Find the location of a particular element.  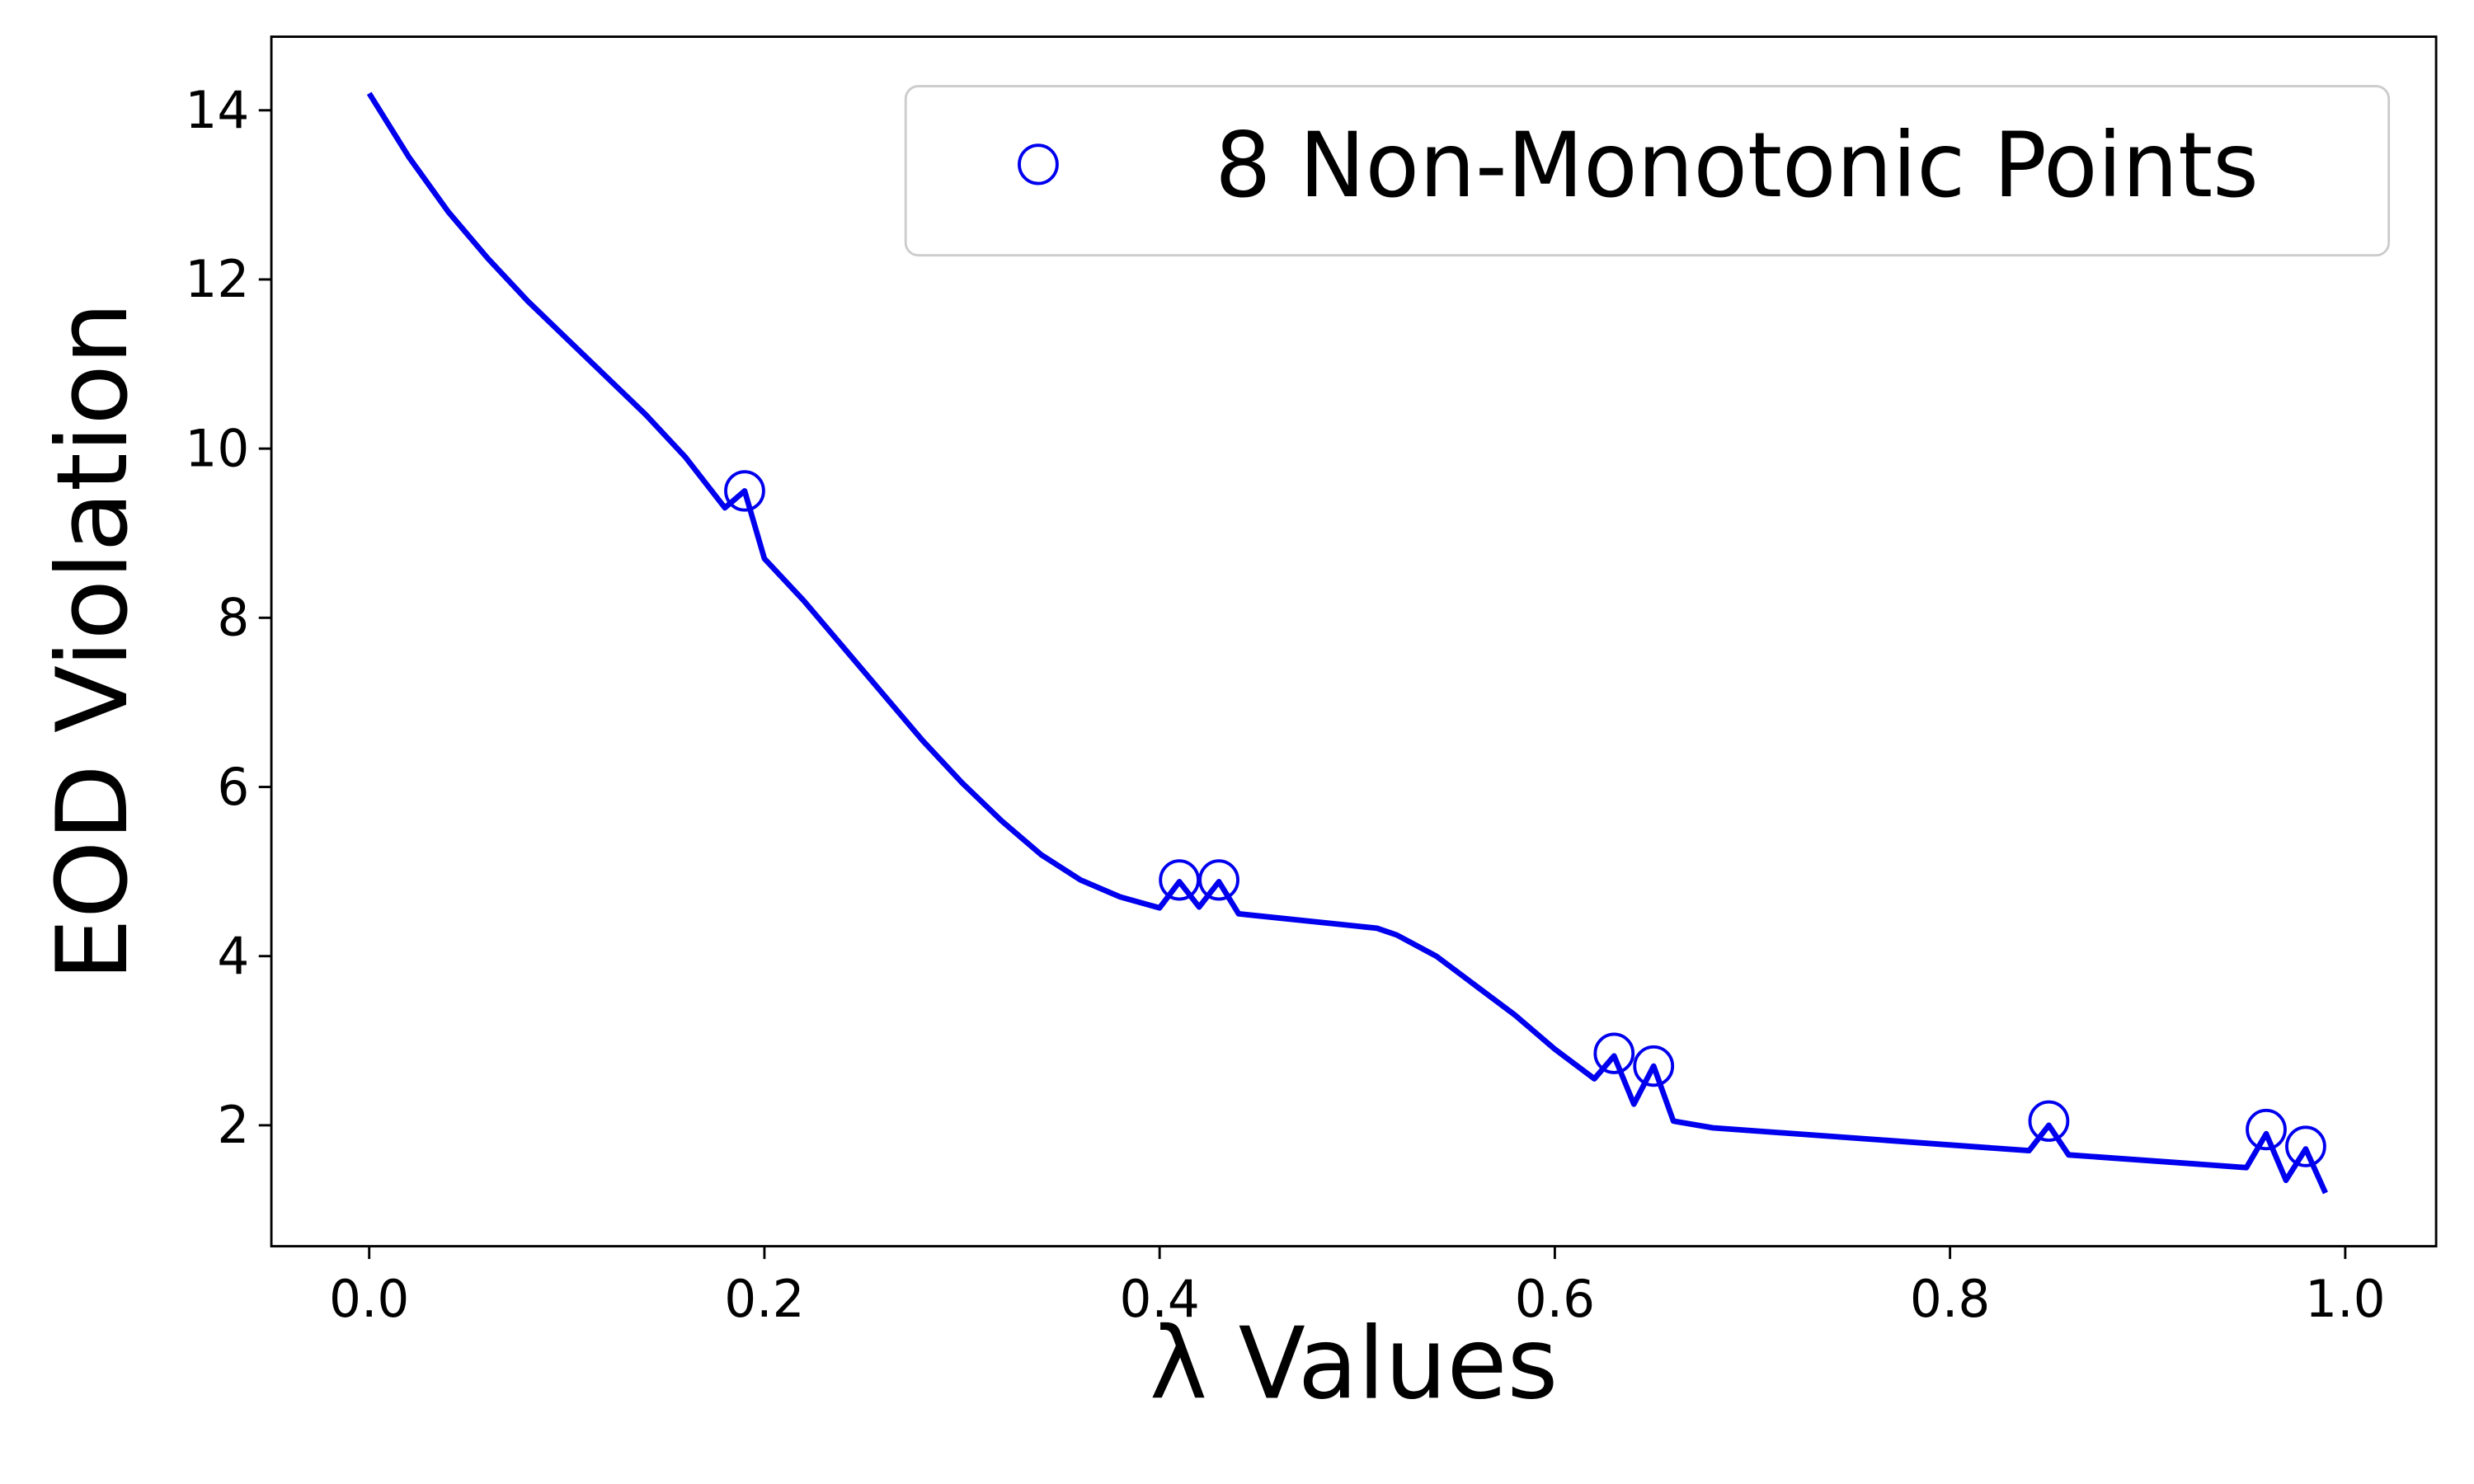

legend-box is located at coordinates (1647, 171).